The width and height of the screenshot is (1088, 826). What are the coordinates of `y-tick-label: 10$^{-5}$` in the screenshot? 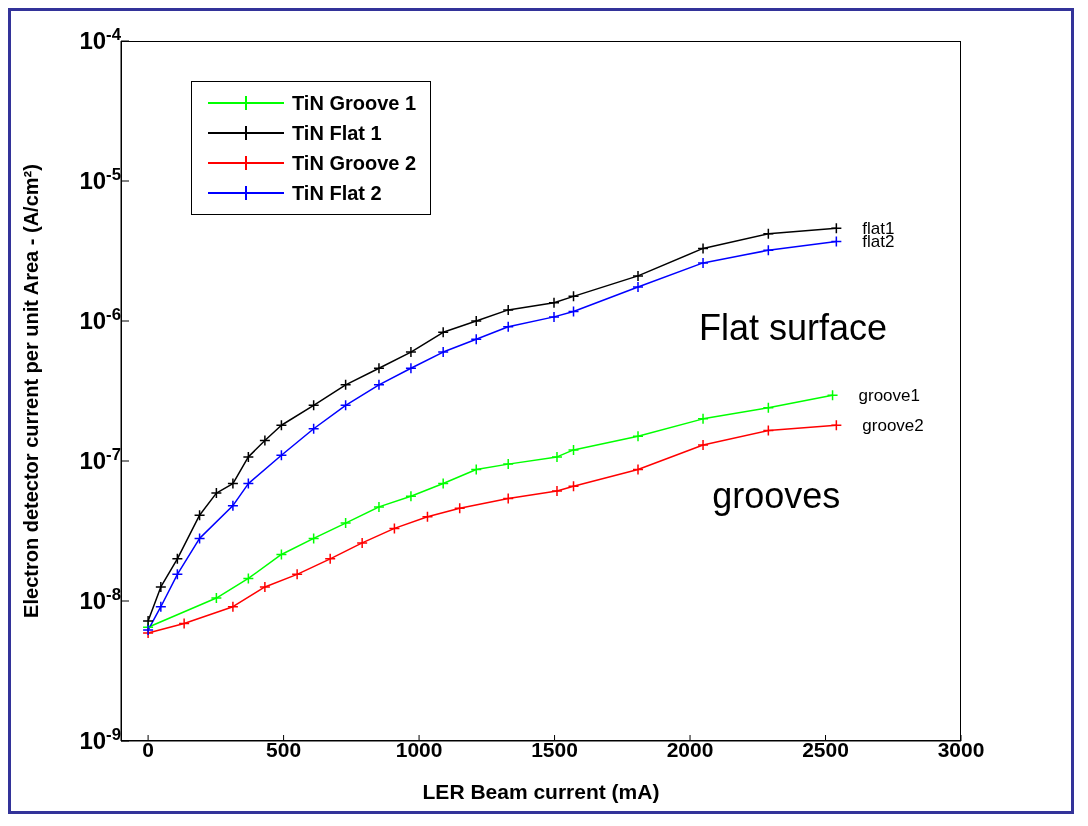 It's located at (100, 179).